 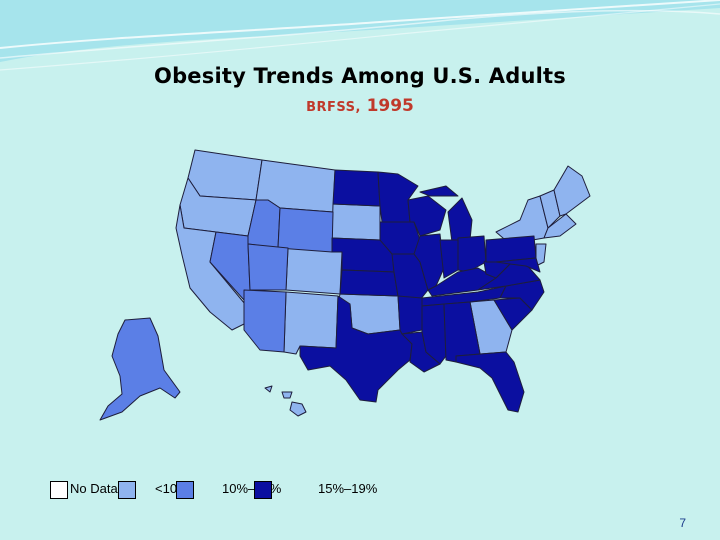 I want to click on state-utah, so click(x=268, y=267).